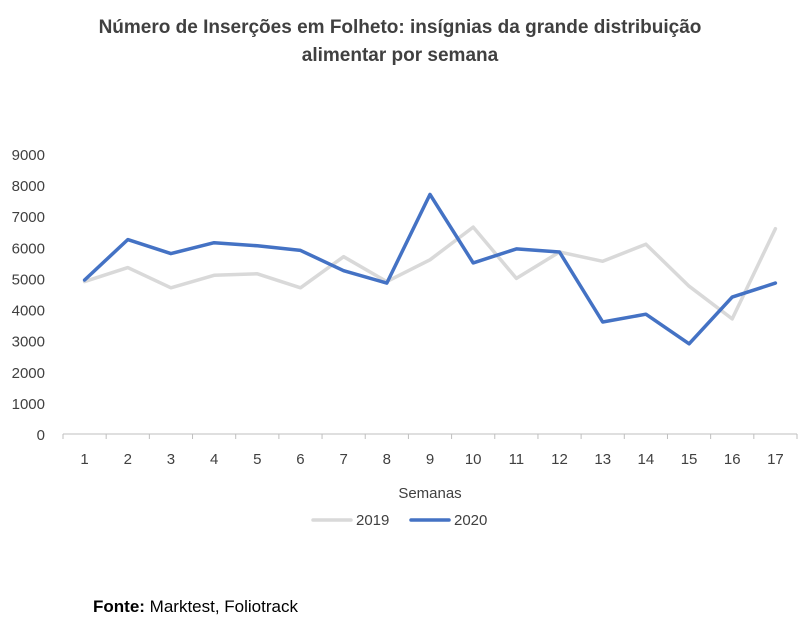 Image resolution: width=800 pixels, height=631 pixels. I want to click on x-tick-label: 5, so click(257, 459).